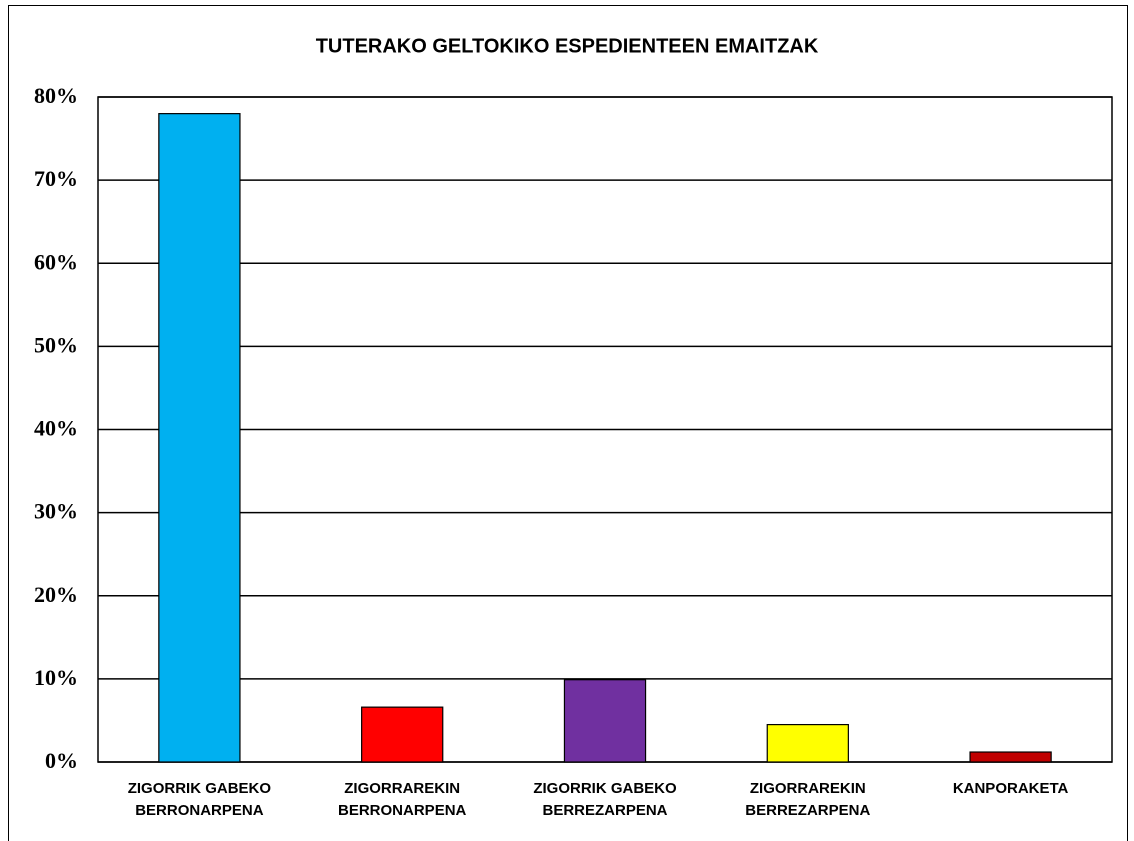 Image resolution: width=1134 pixels, height=841 pixels. I want to click on x-tick-label: ZIGORRIK GABEKO BERREZARPENA, so click(605, 799).